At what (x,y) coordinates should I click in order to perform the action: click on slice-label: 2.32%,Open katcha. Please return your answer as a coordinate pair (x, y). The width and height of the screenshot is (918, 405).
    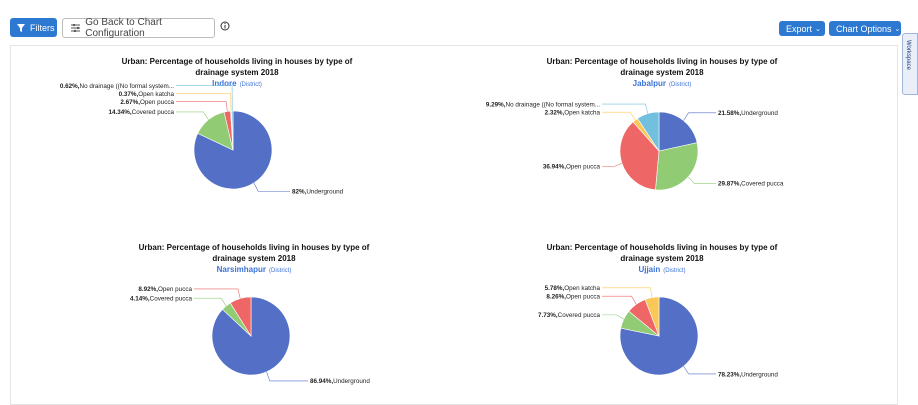
    Looking at the image, I should click on (573, 112).